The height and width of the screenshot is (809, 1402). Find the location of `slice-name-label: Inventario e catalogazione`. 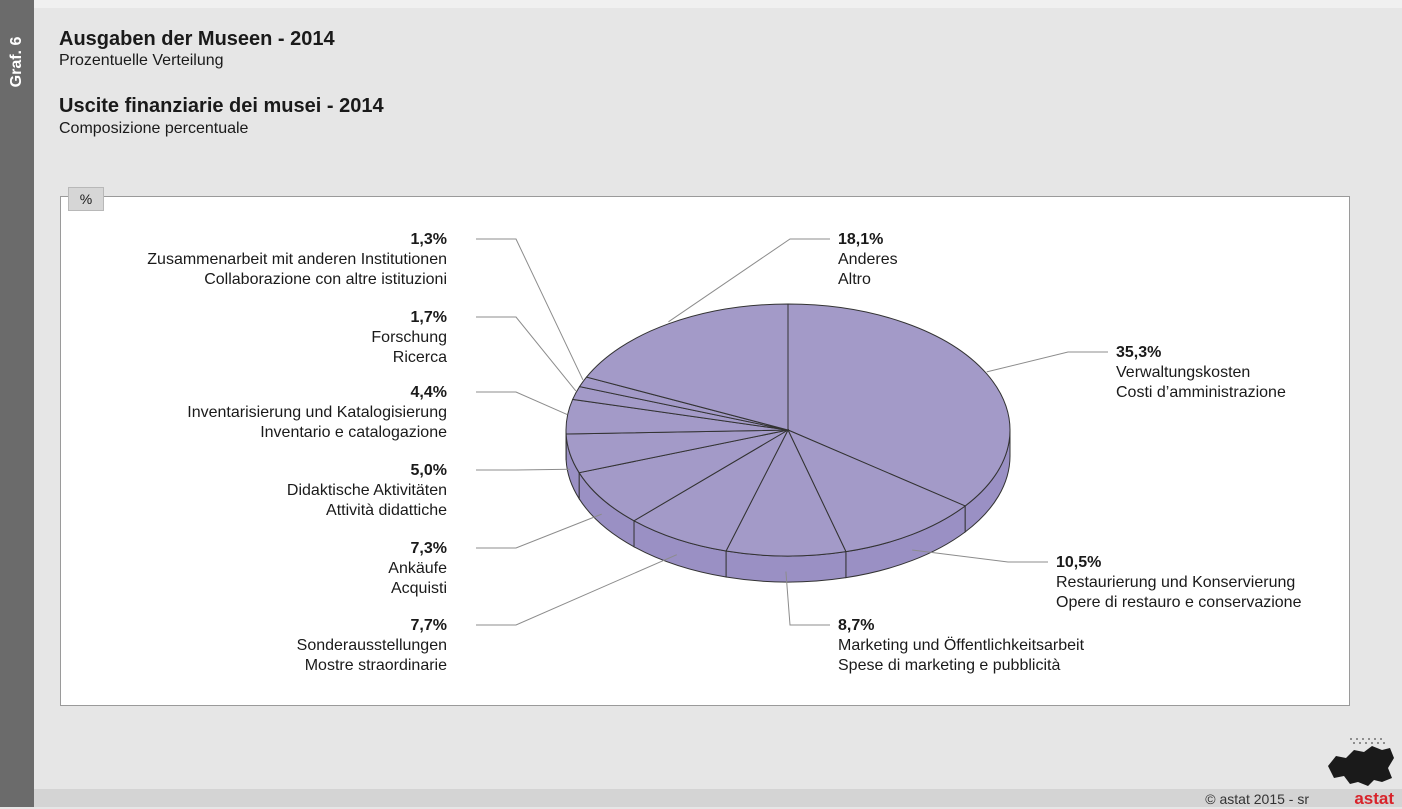

slice-name-label: Inventario e catalogazione is located at coordinates (353, 432).